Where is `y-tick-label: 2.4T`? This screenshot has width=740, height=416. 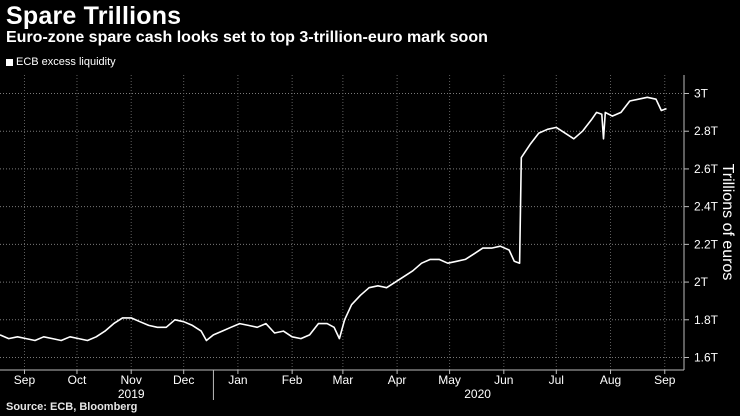
y-tick-label: 2.4T is located at coordinates (706, 207).